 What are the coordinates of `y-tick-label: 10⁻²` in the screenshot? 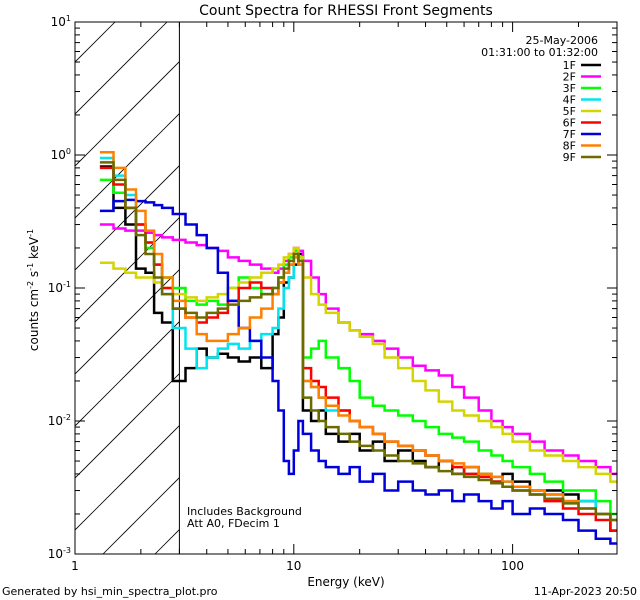 It's located at (59, 420).